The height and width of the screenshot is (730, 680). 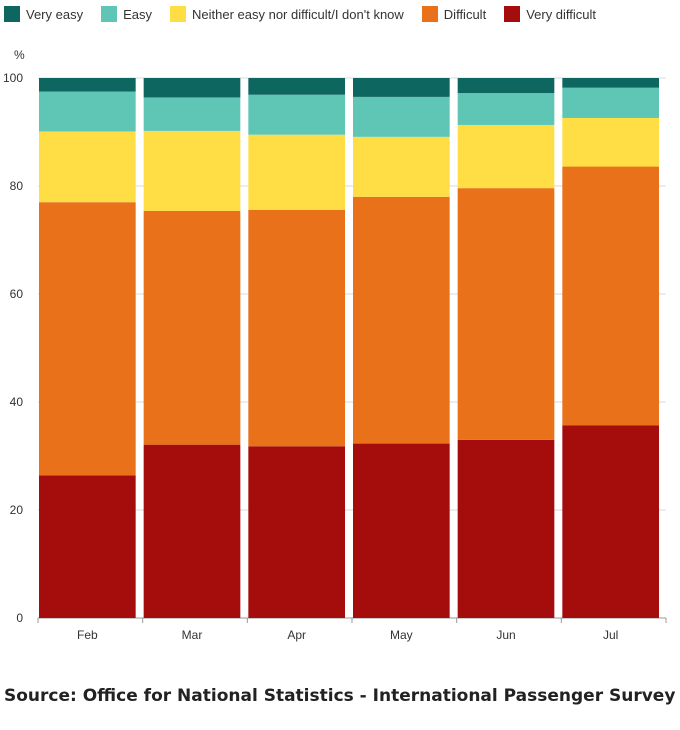 I want to click on x-tick-label: Apr, so click(x=296, y=635).